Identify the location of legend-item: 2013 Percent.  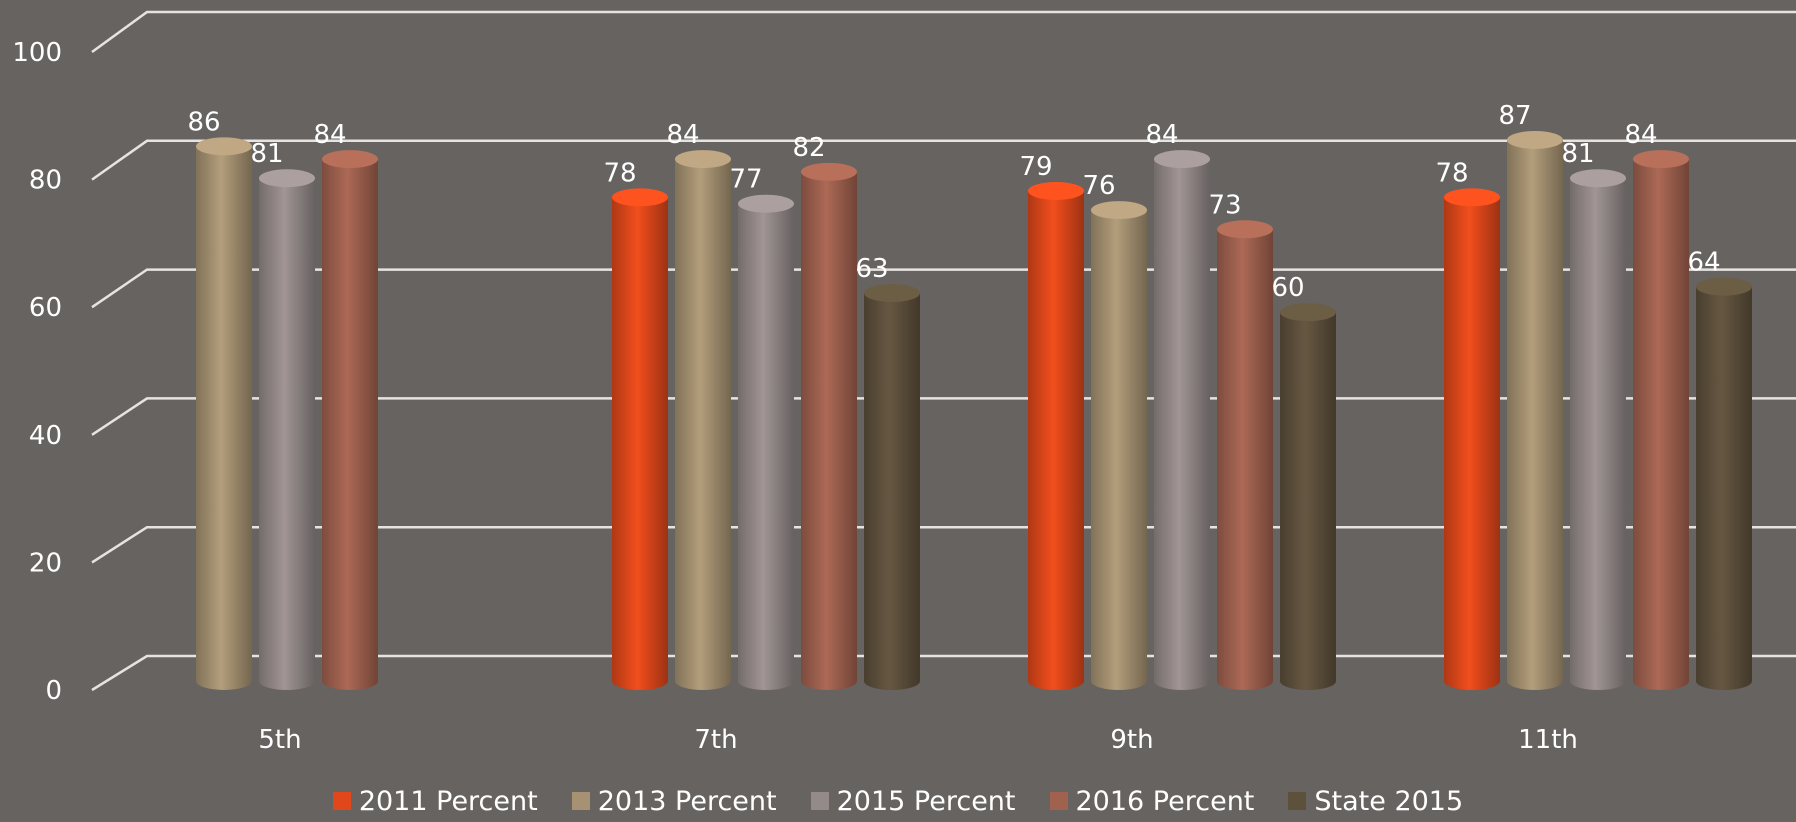
(674, 801).